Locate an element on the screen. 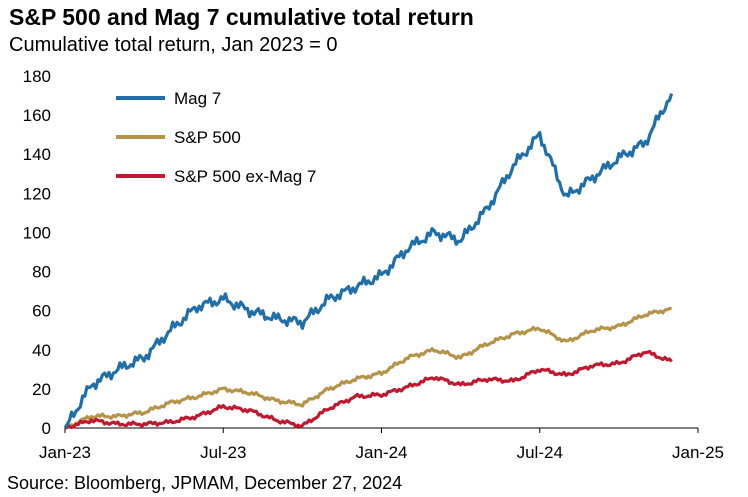 This screenshot has height=497, width=748. chart-subtitle: Cumulative total return, Jan 2023 = 0 is located at coordinates (173, 45).